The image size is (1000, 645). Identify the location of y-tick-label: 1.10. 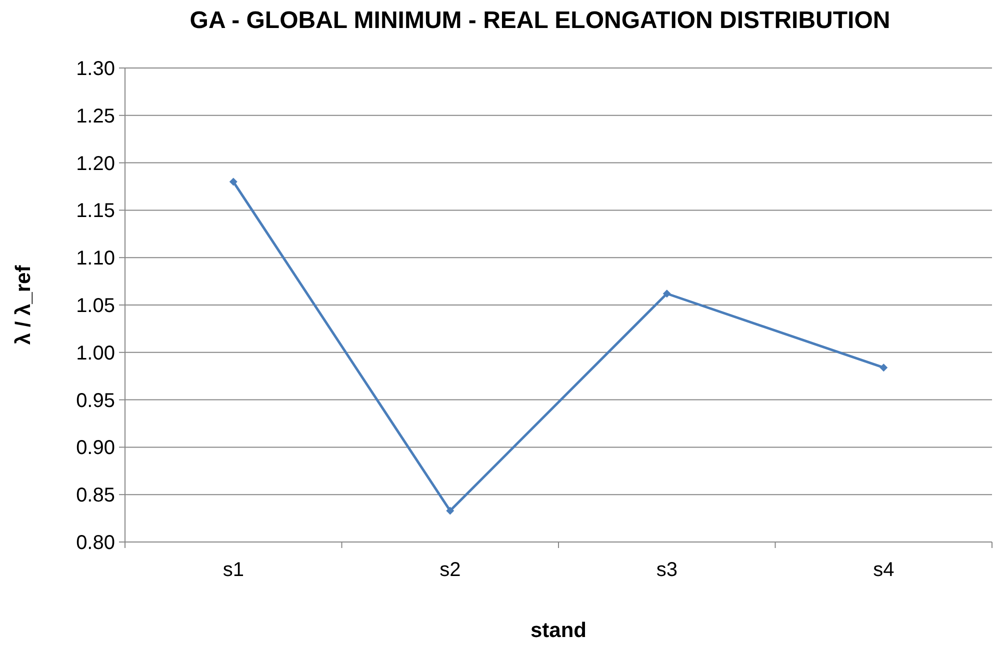
(95, 259).